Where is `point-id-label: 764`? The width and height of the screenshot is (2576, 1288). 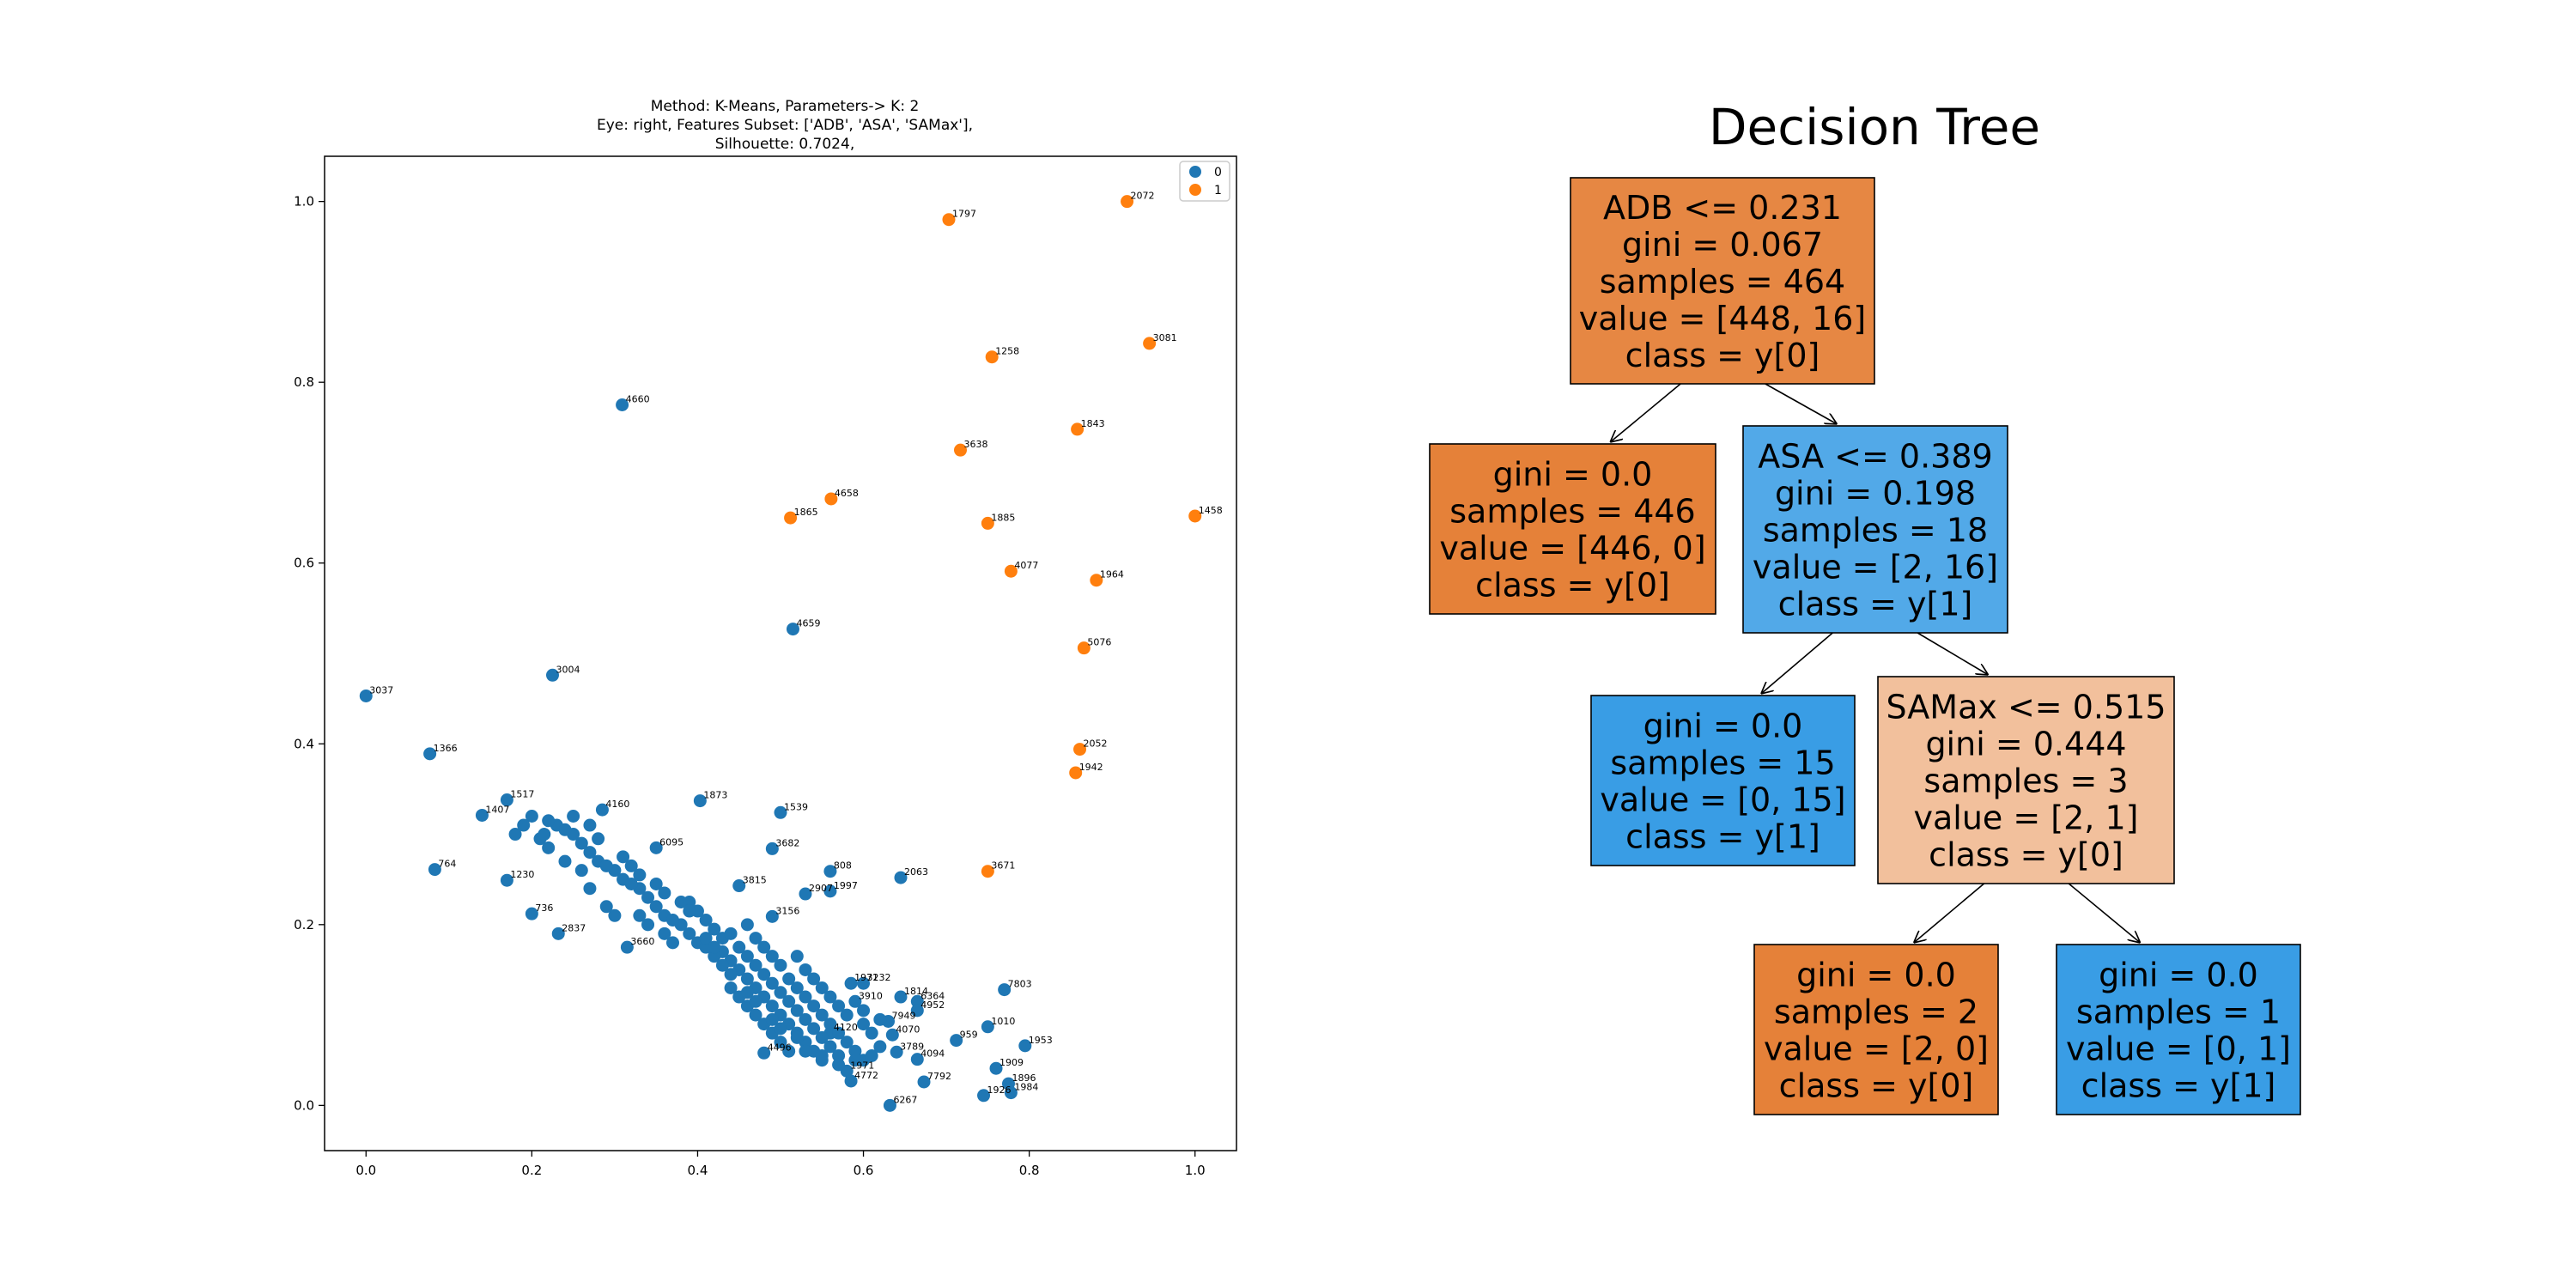
point-id-label: 764 is located at coordinates (447, 865).